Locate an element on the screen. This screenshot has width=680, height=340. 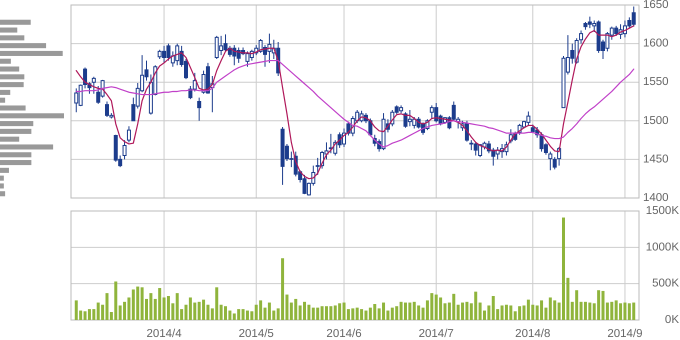
y-tick-label: 1500K is located at coordinates (663, 211).